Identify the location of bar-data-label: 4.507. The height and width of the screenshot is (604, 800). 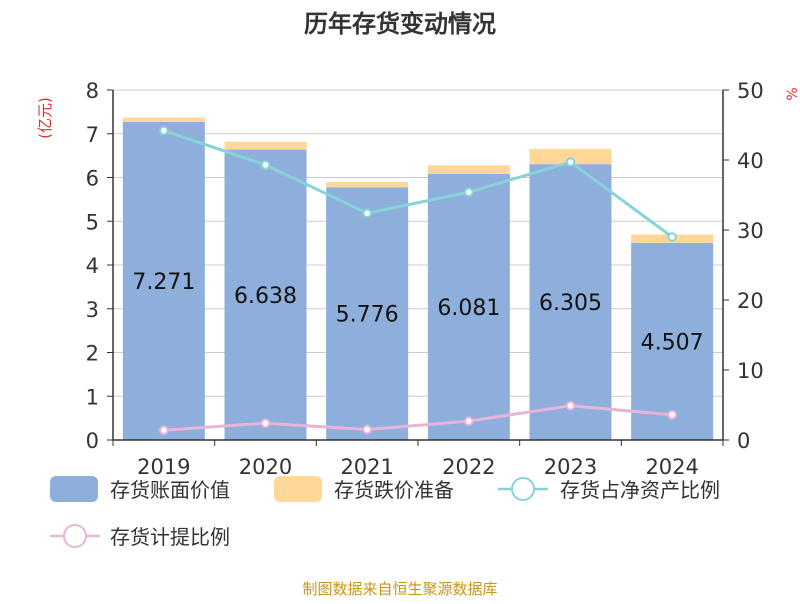
(672, 342).